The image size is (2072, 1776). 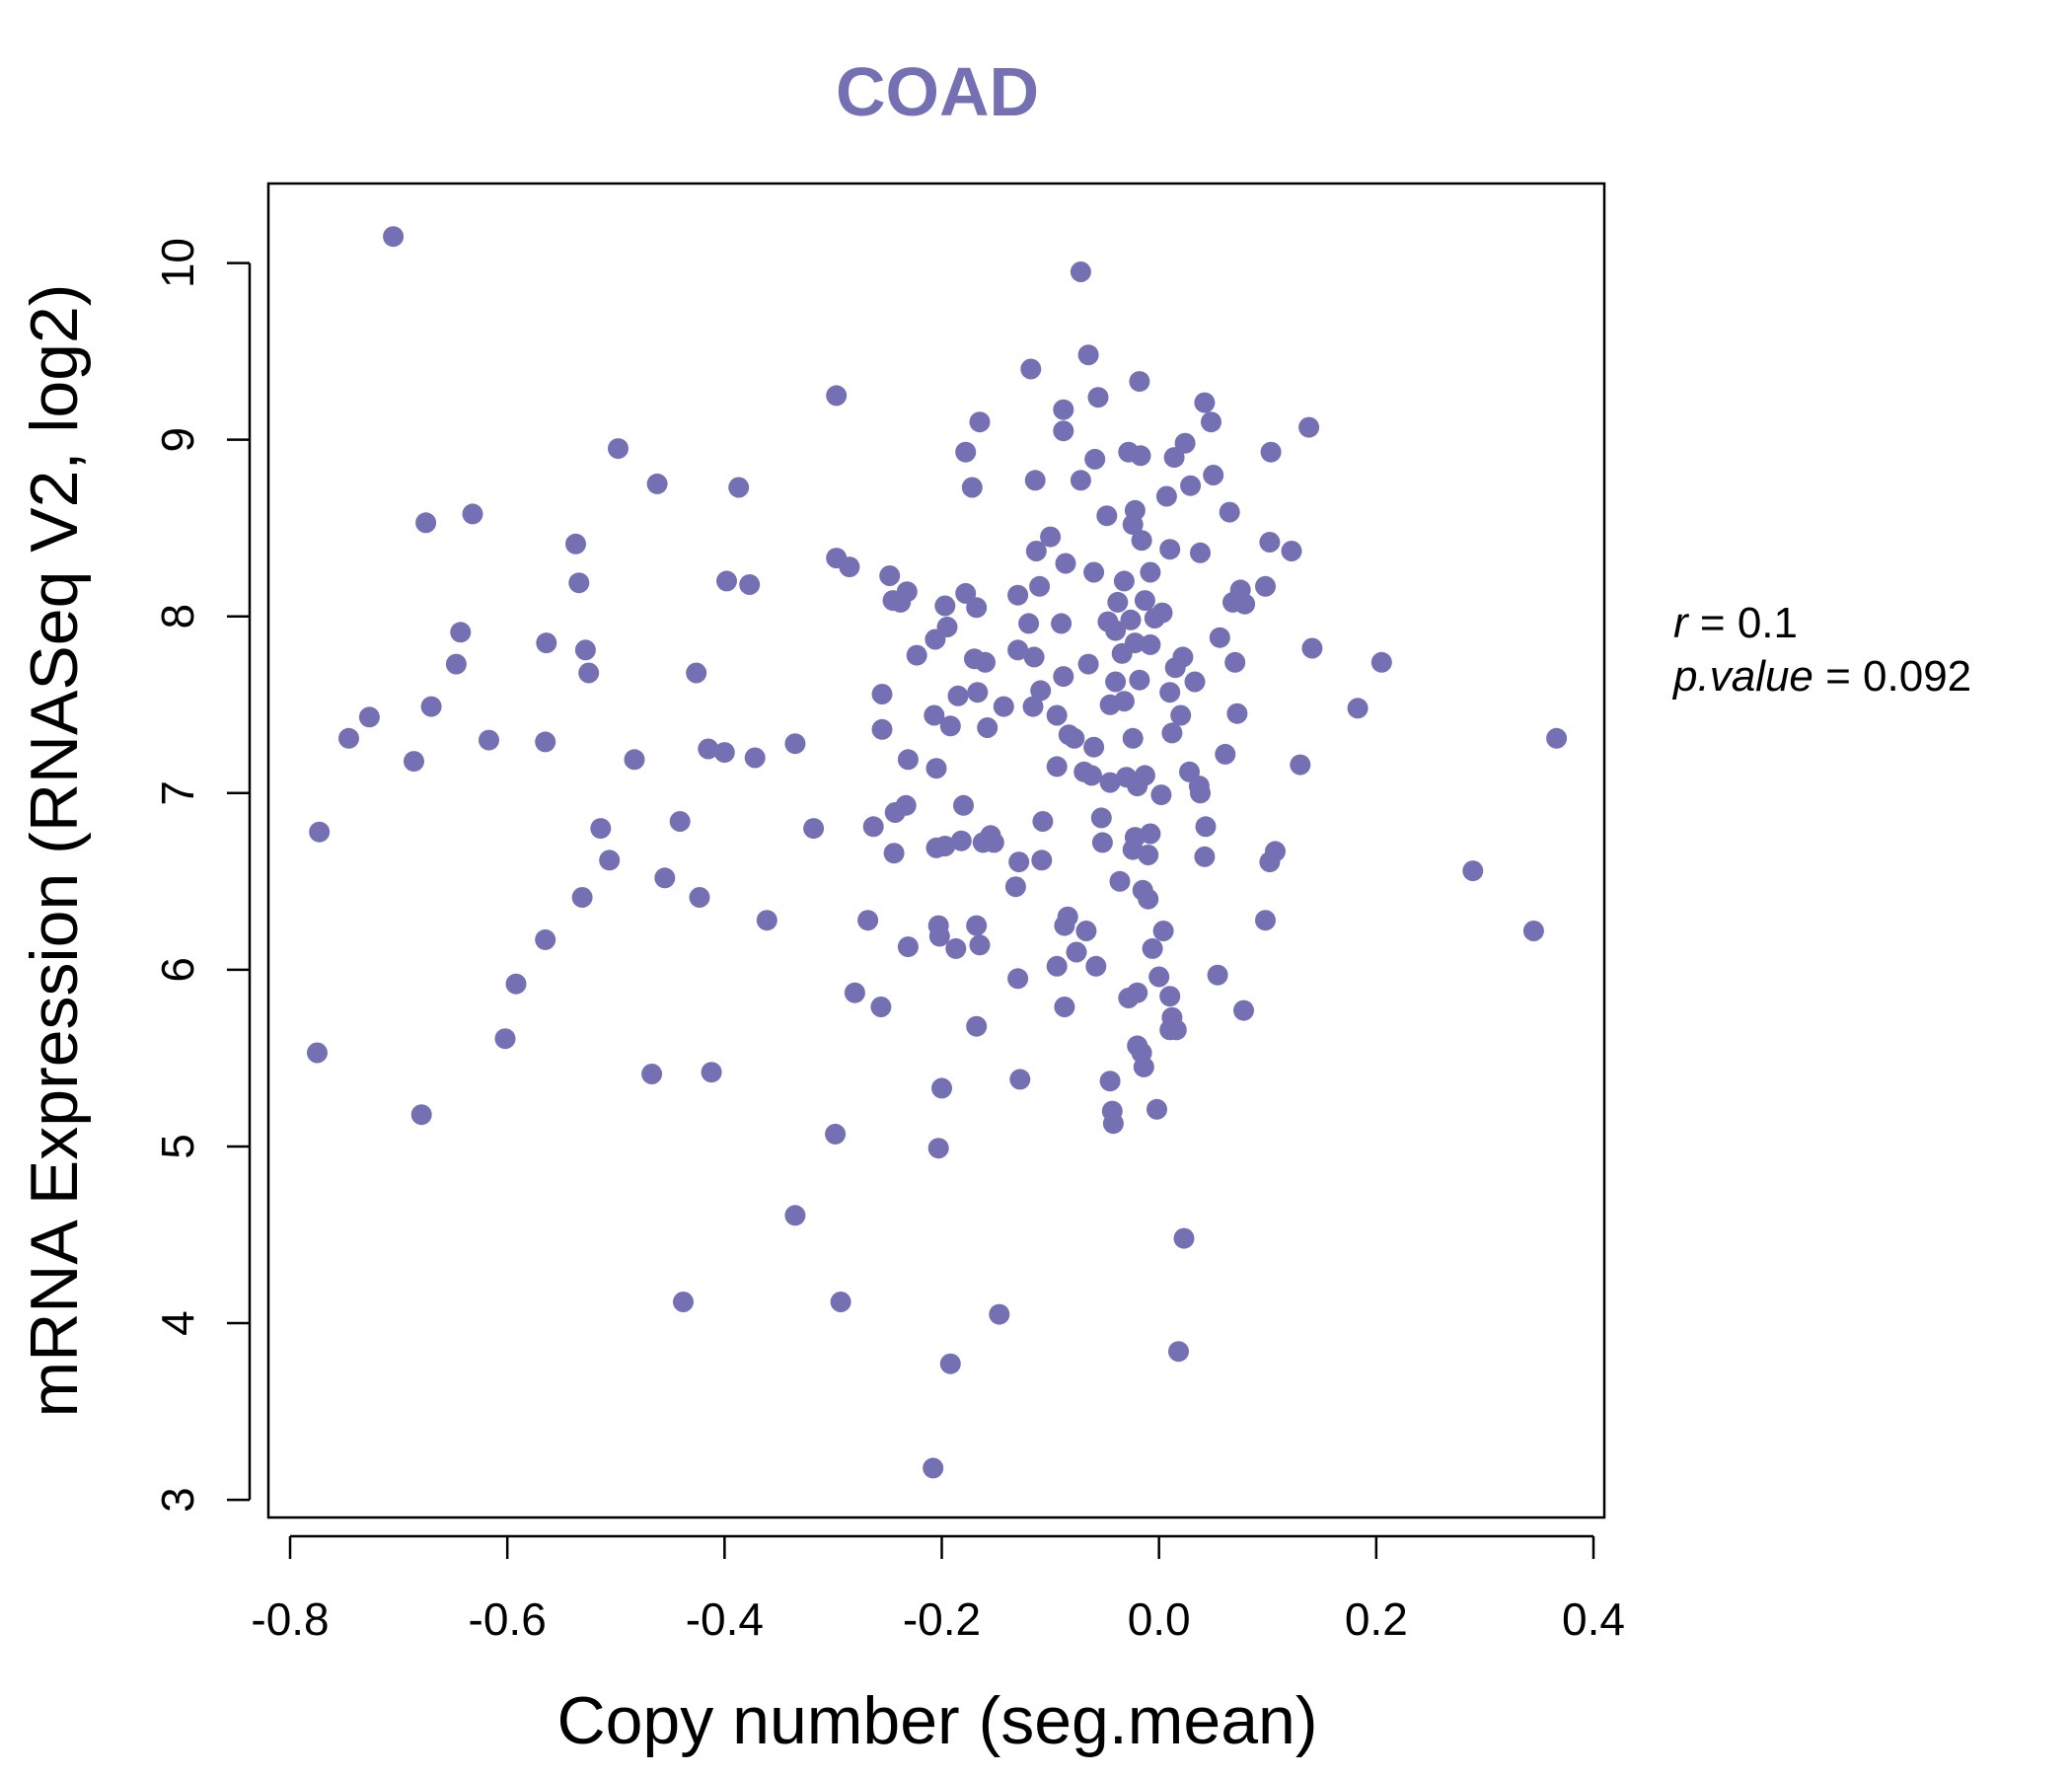 I want to click on y-tick-label: 9, so click(x=178, y=440).